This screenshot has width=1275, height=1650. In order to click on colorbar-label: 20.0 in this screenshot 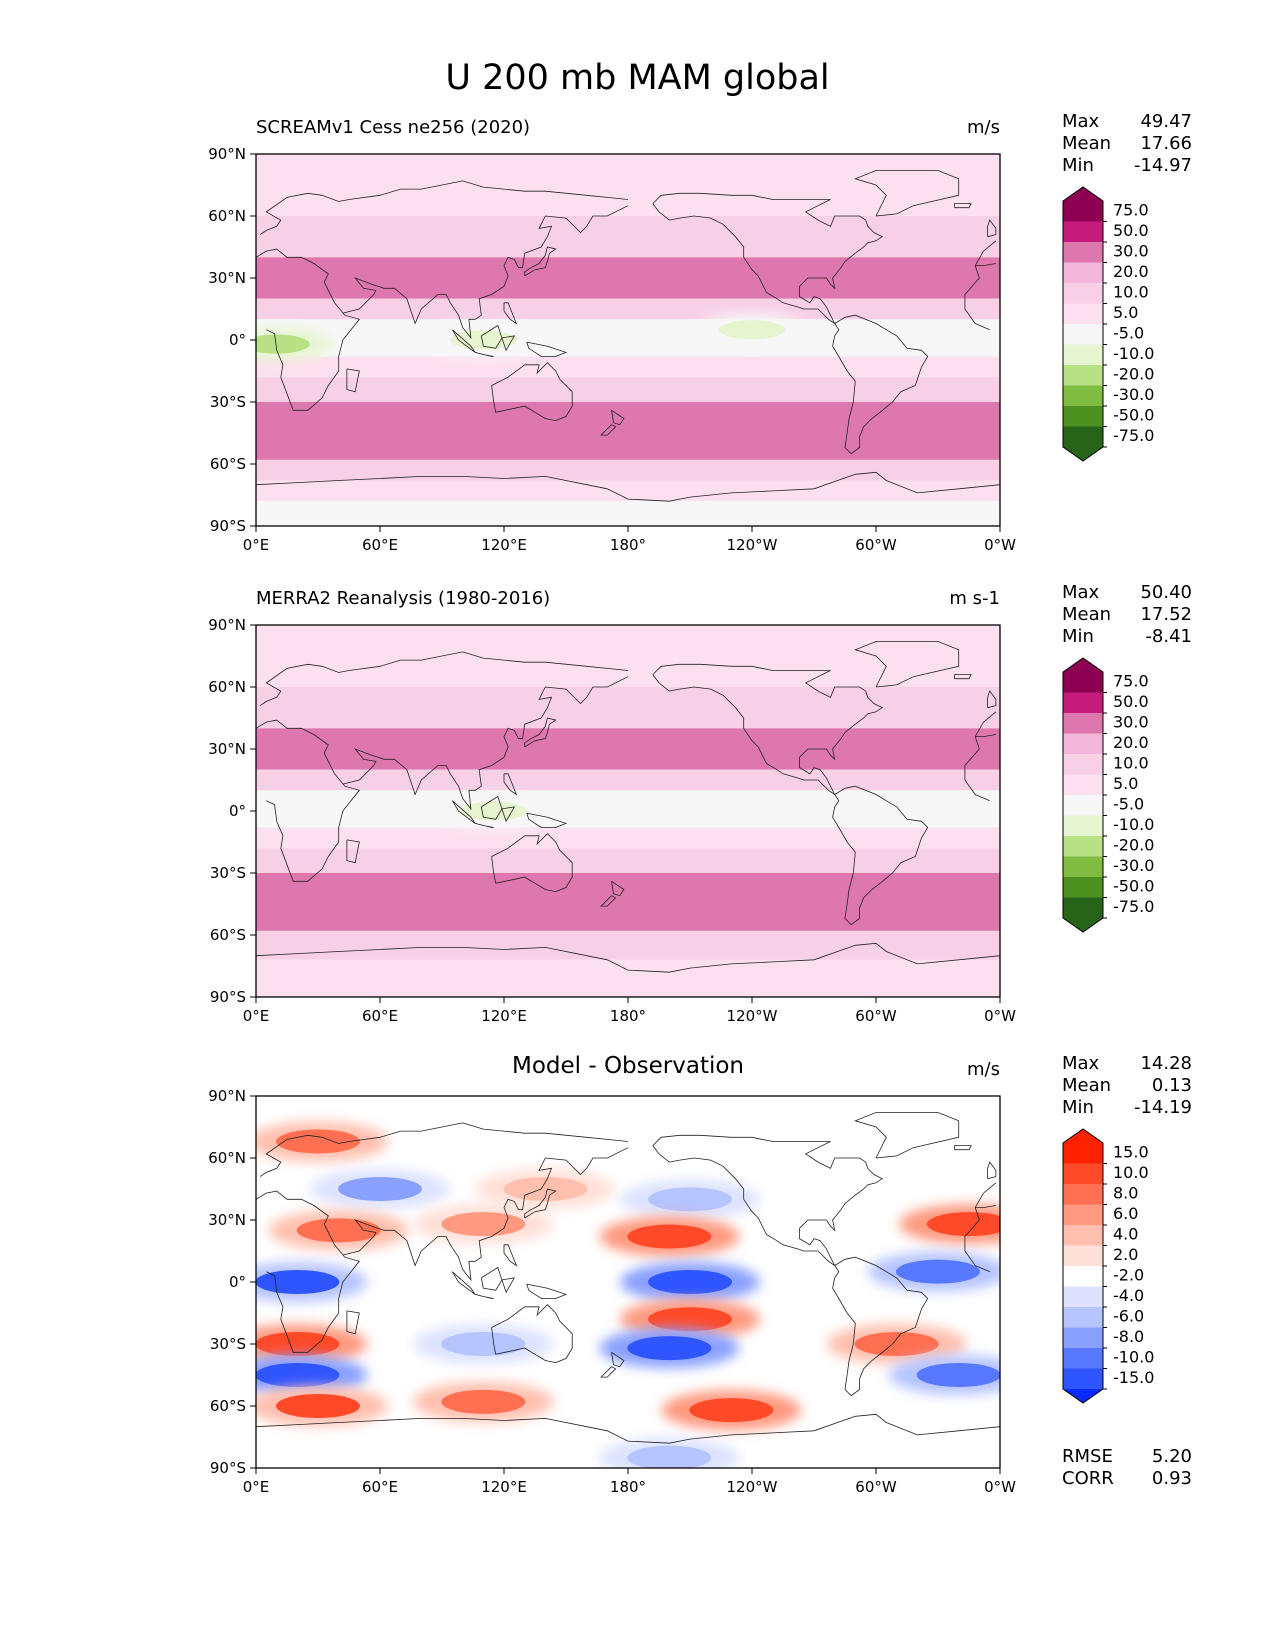, I will do `click(1131, 742)`.